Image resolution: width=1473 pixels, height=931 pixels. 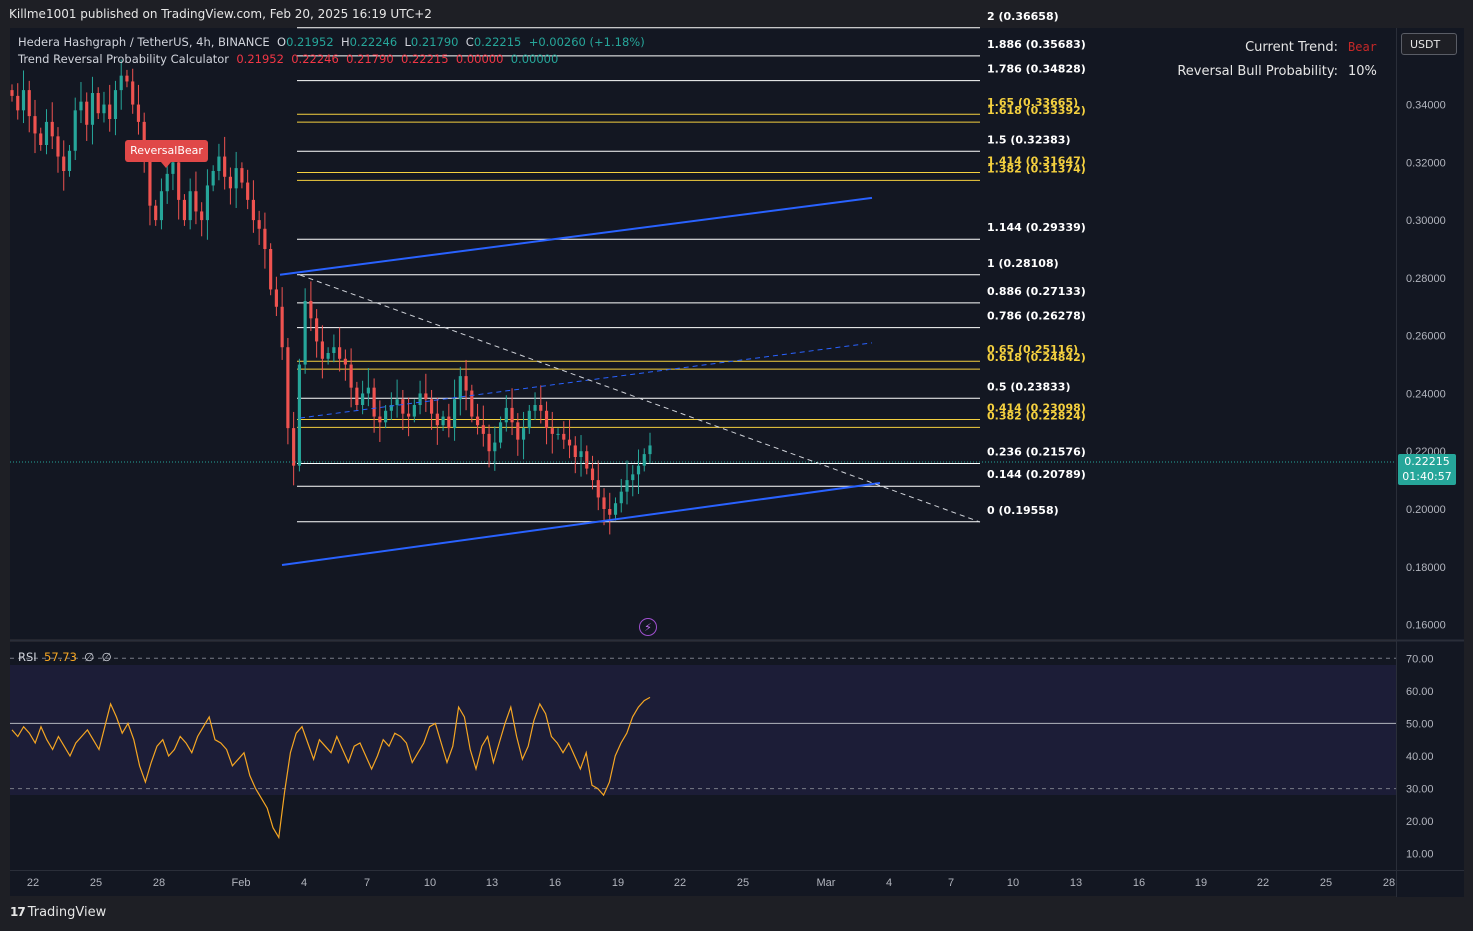 I want to click on price-tick-label: 0.24000, so click(x=1426, y=394).